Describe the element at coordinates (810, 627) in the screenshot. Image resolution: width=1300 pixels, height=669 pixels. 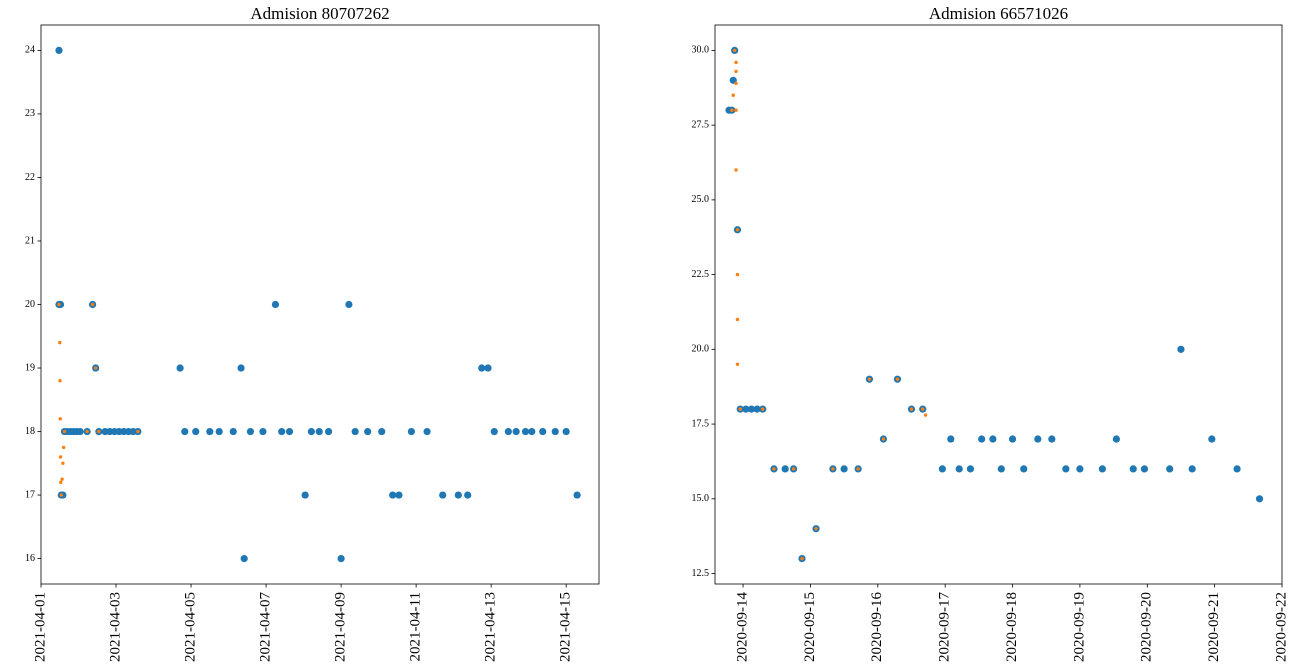
I see `x-tick-label: 2020-09-15` at that location.